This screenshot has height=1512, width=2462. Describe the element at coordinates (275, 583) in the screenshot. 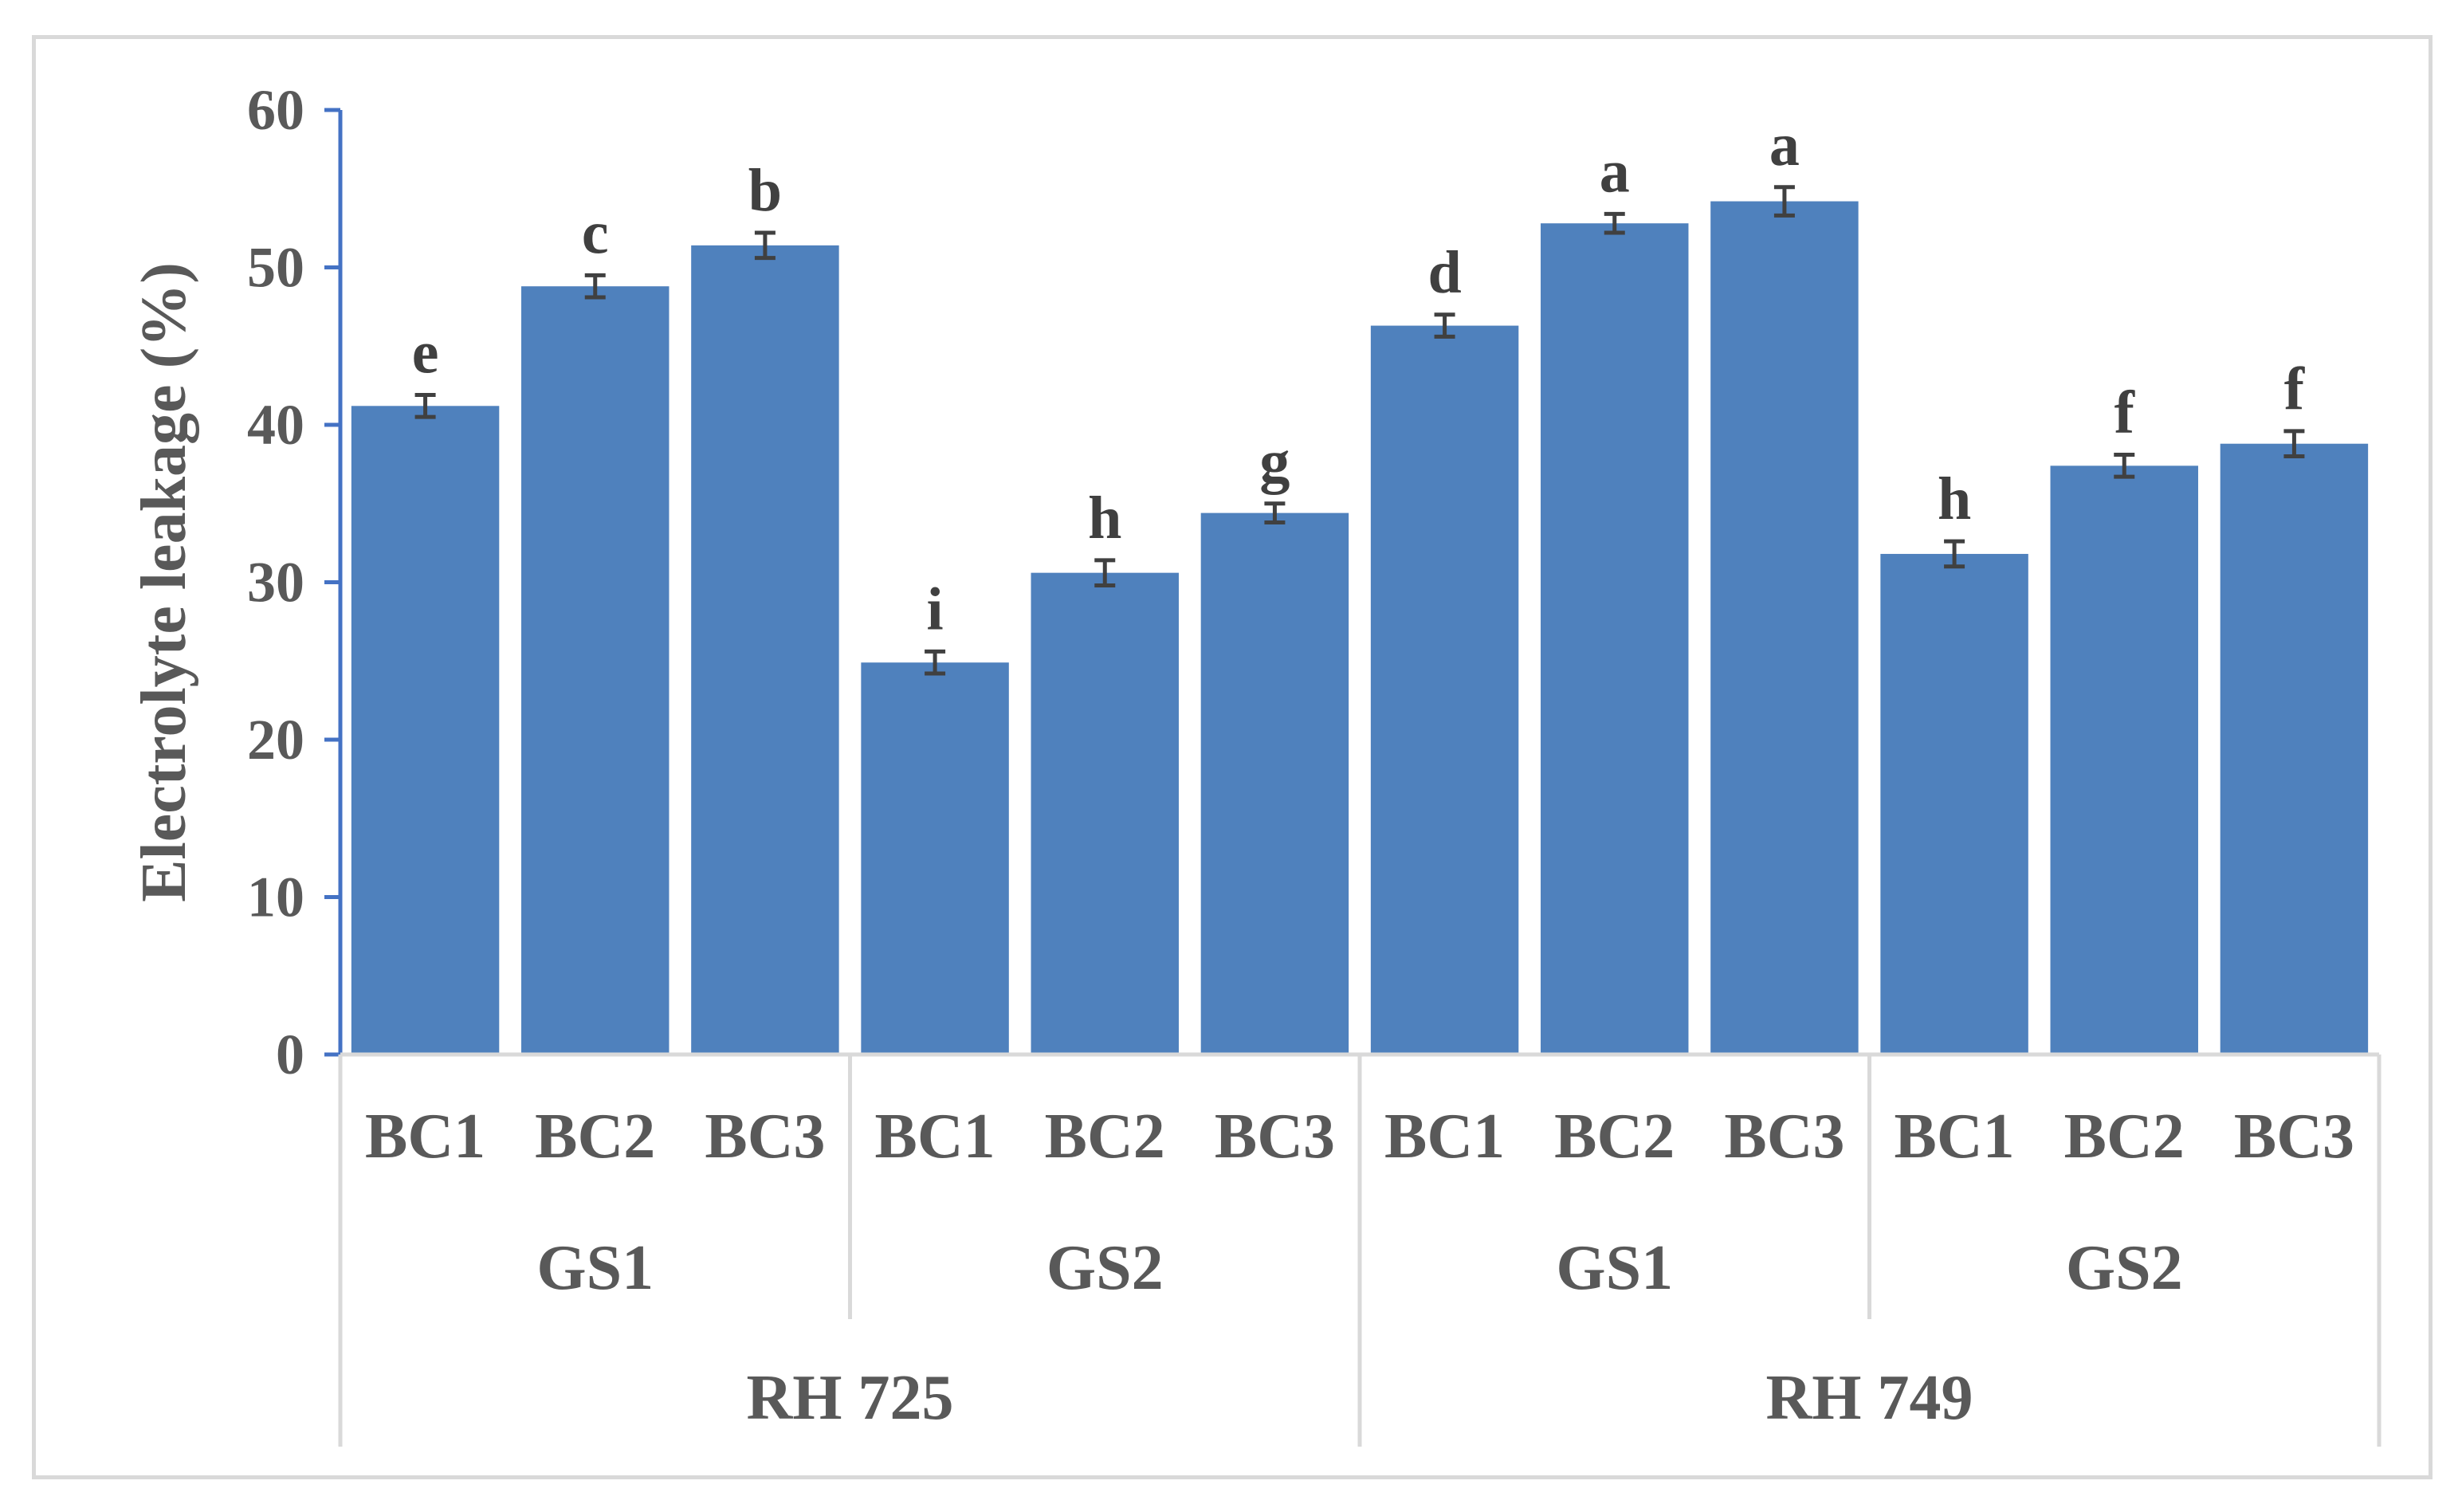

I see `y-tick-label: 30` at that location.